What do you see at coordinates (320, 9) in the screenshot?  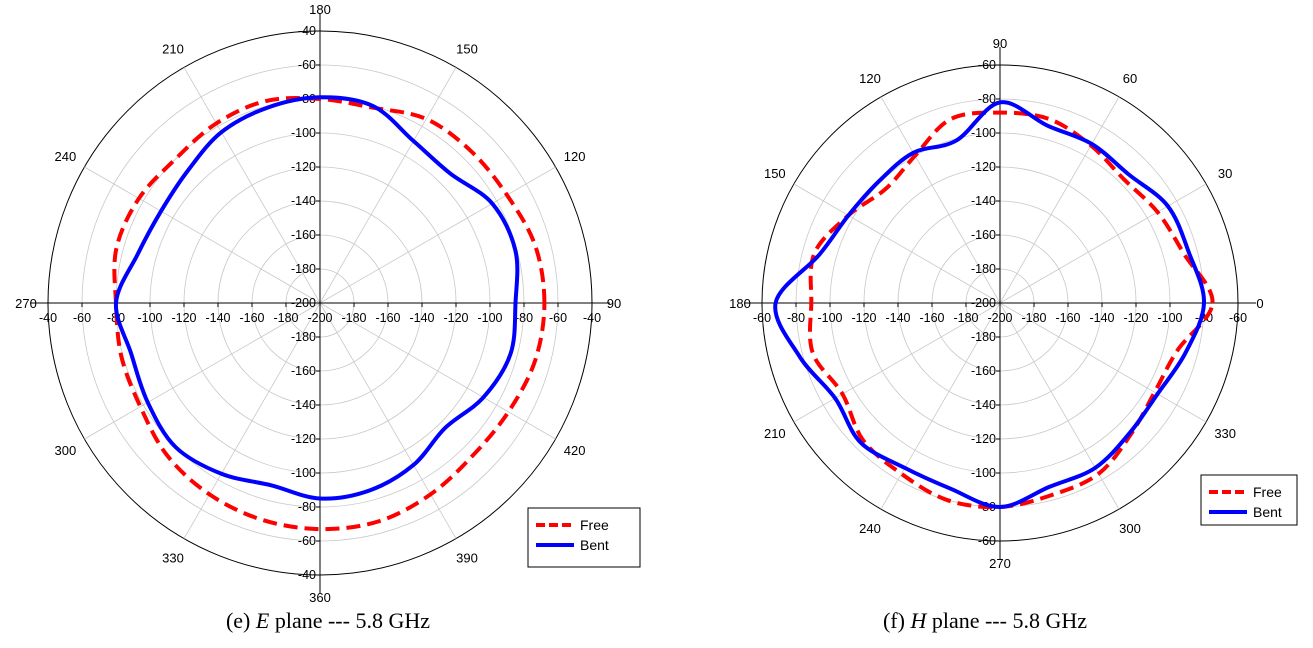 I see `e-plane-angle-label: 180` at bounding box center [320, 9].